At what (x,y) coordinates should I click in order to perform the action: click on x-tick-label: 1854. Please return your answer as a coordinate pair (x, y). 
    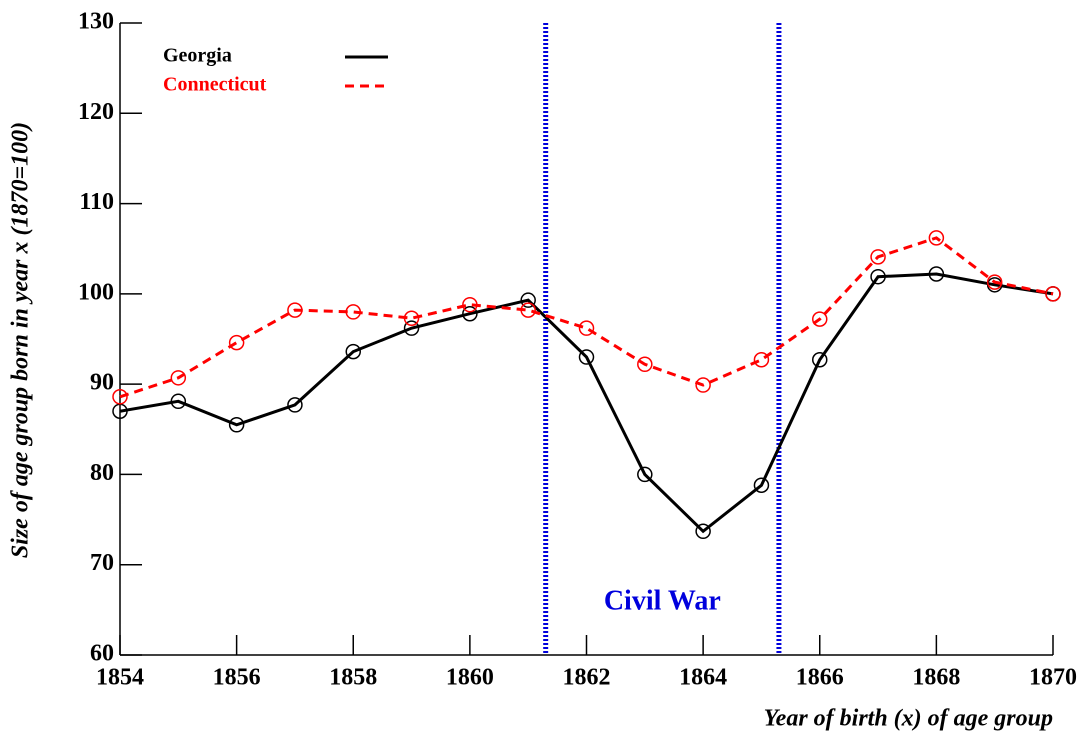
    Looking at the image, I should click on (120, 678).